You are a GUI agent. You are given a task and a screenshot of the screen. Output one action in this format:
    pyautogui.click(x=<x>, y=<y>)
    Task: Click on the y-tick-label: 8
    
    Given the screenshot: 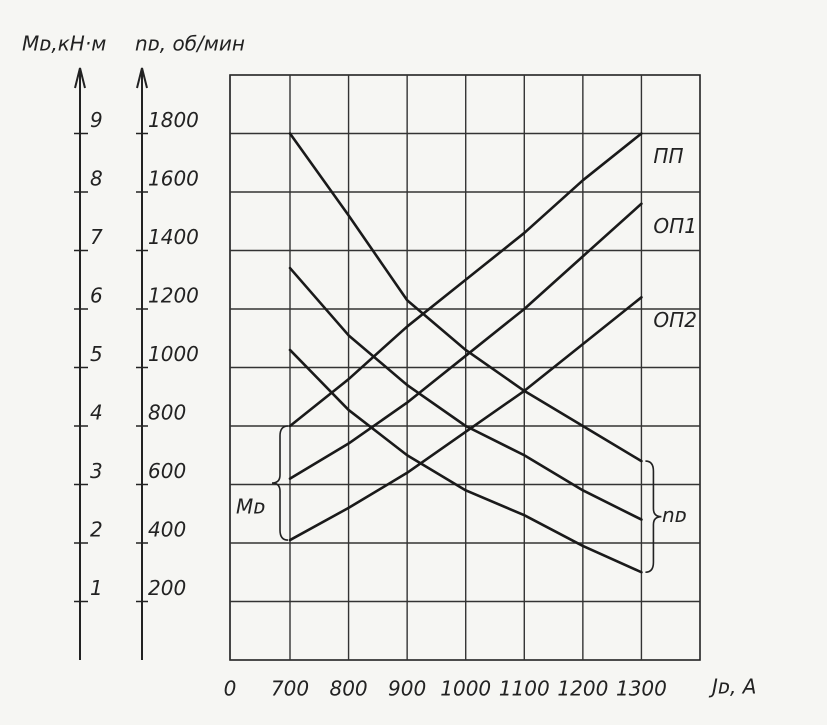 What is the action you would take?
    pyautogui.click(x=96, y=179)
    